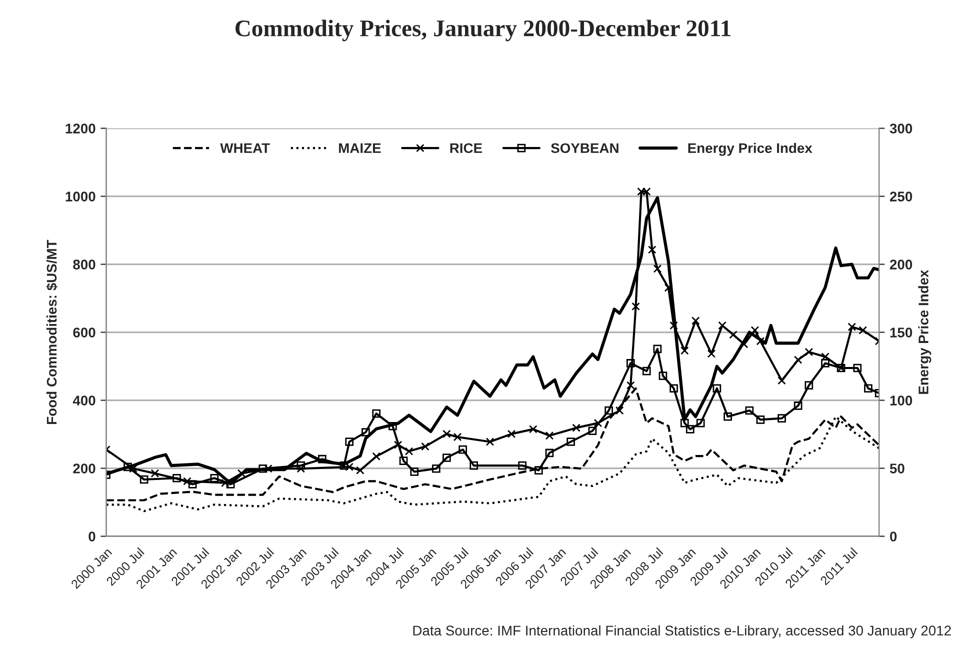  What do you see at coordinates (84, 333) in the screenshot?
I see `y-tick-label: 600` at bounding box center [84, 333].